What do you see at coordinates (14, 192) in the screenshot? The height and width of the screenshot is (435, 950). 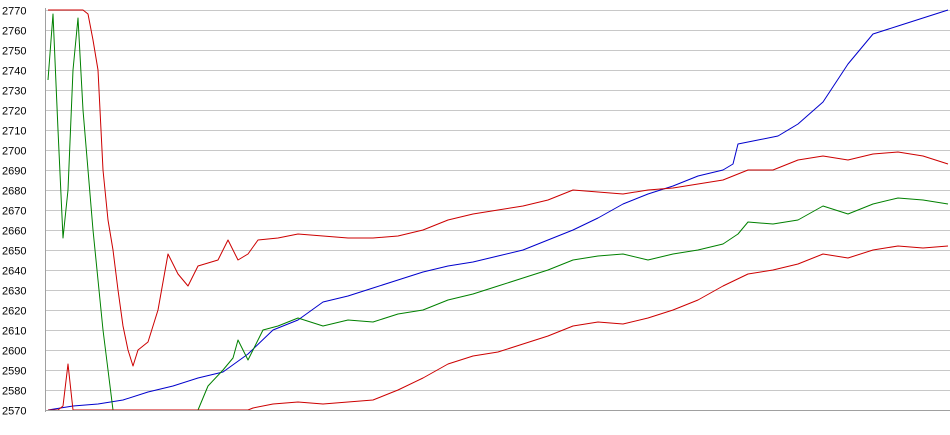 I see `y-tick-label: 2680` at bounding box center [14, 192].